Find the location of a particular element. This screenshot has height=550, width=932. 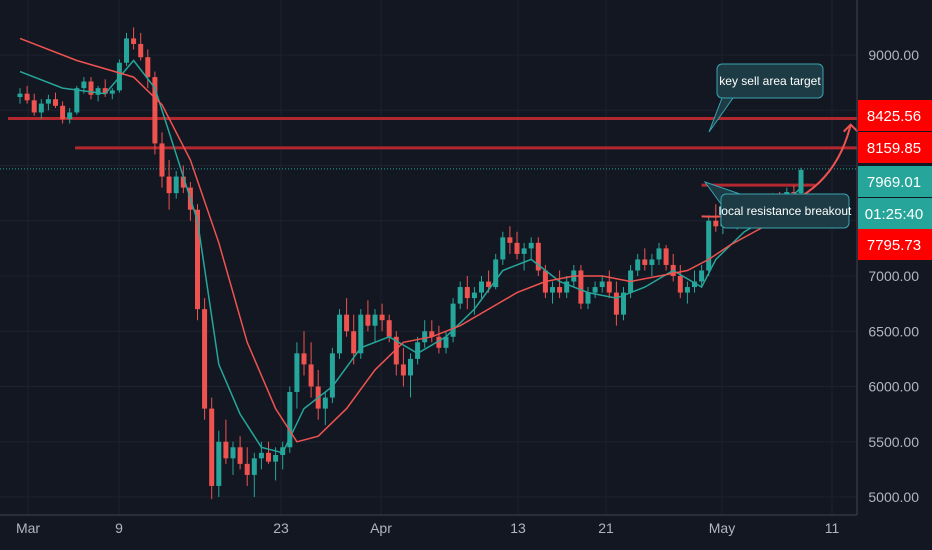

price-axis-label: 7000.00 is located at coordinates (893, 276).